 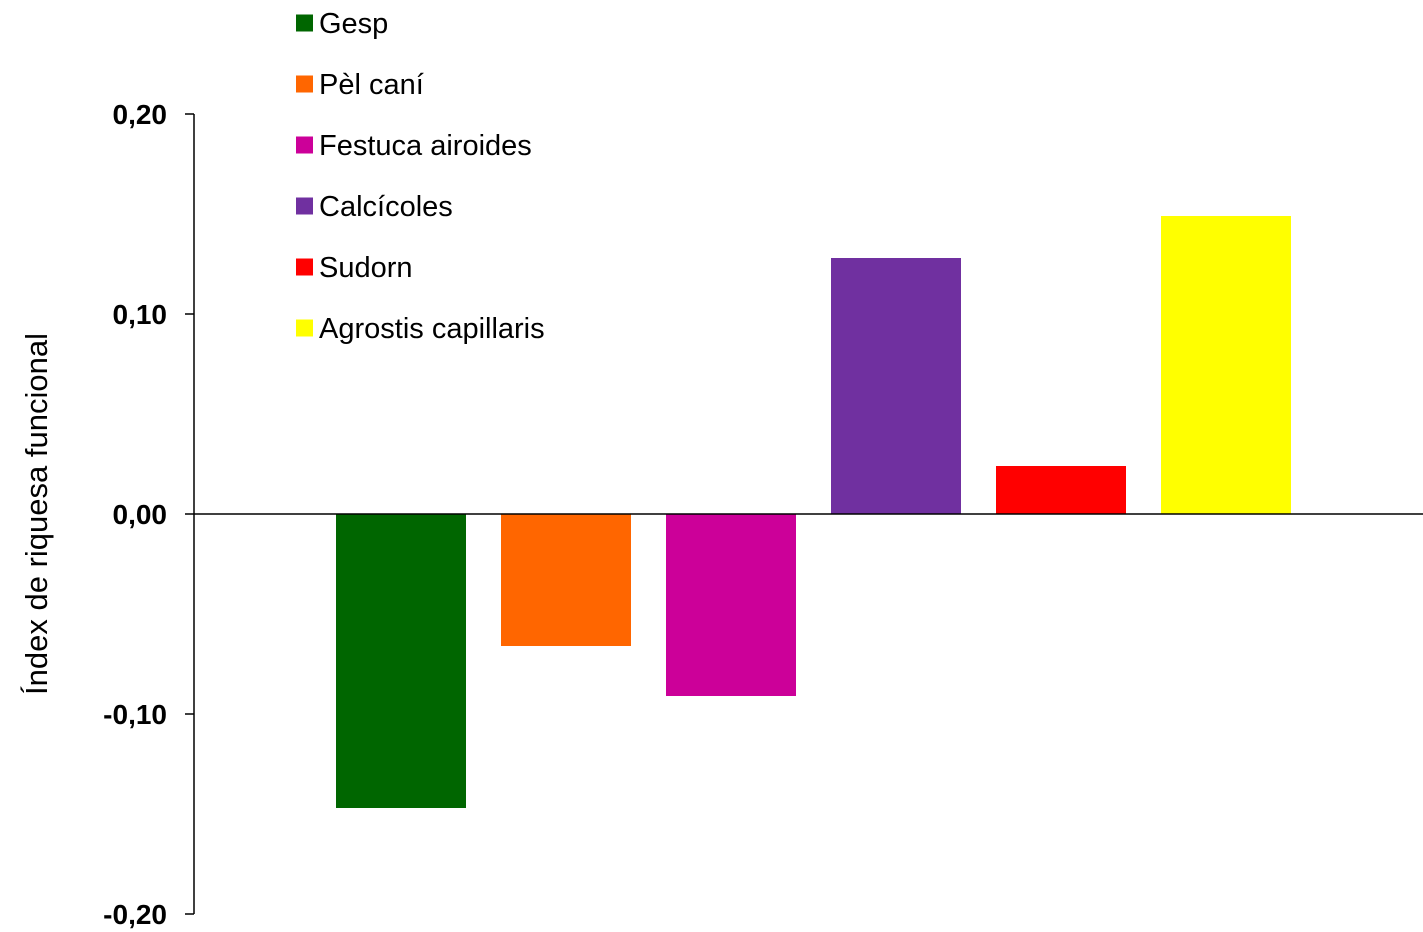 What do you see at coordinates (135, 714) in the screenshot?
I see `y-tick-label: -0,10` at bounding box center [135, 714].